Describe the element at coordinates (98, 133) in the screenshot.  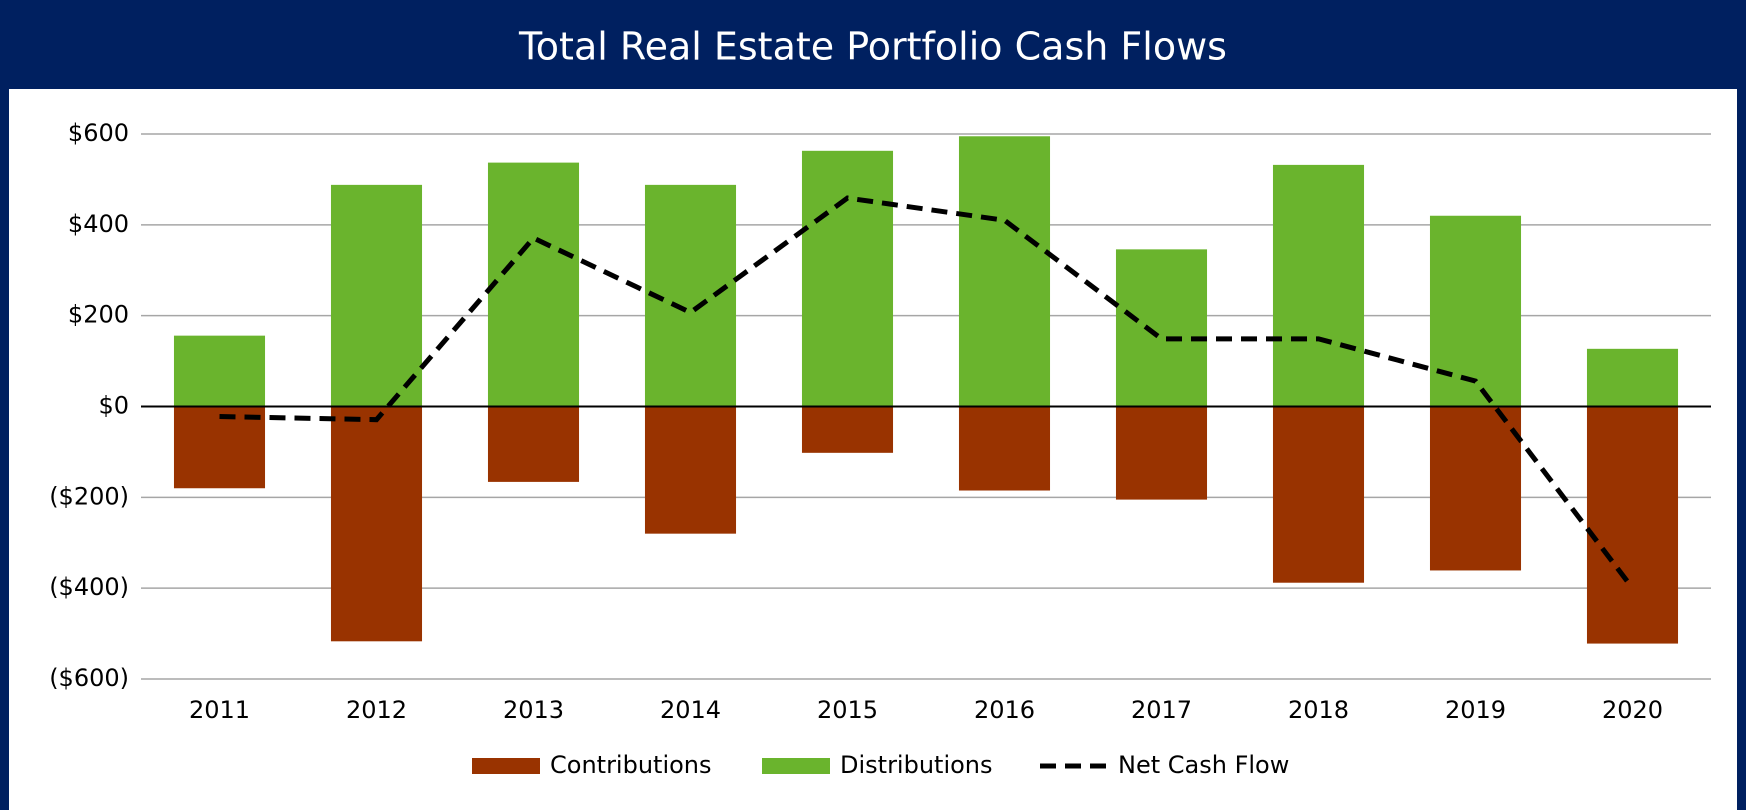
I see `y-tick-label: $600` at that location.